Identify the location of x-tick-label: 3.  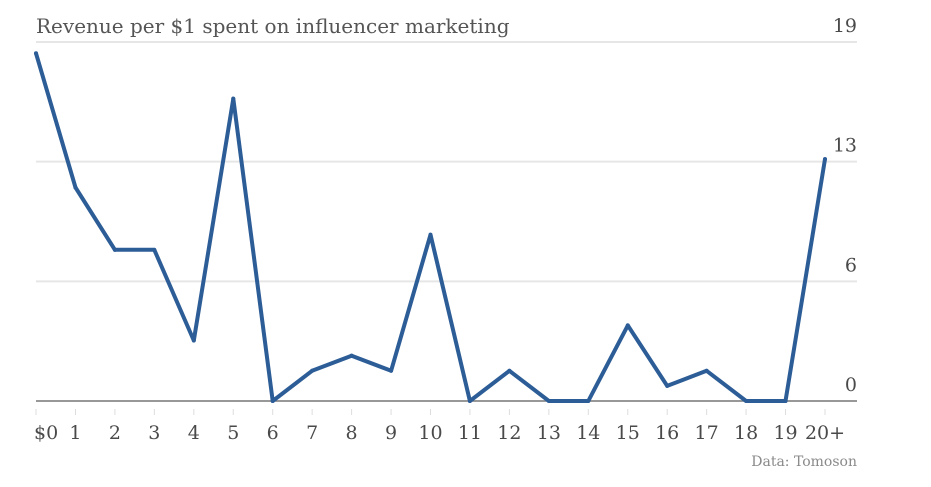
(154, 433).